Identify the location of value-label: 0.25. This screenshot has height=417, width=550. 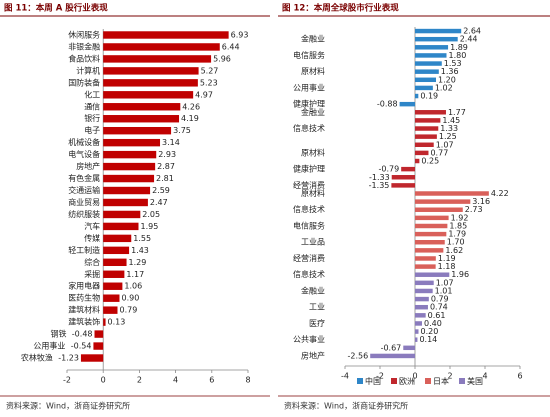
(430, 161).